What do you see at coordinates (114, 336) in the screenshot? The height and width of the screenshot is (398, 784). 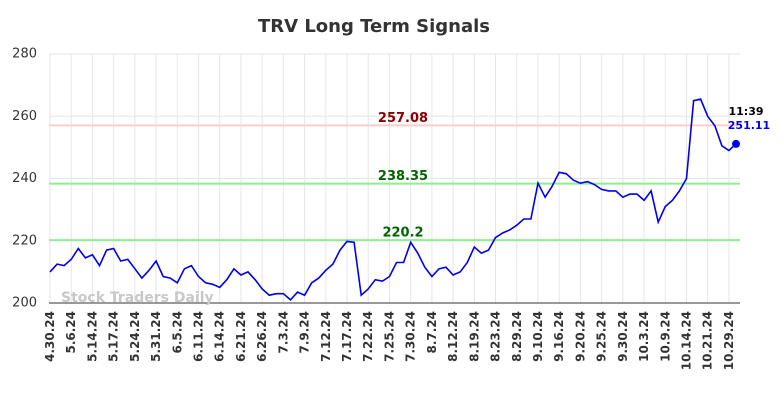 I see `x-tick-label: 5.17.24` at bounding box center [114, 336].